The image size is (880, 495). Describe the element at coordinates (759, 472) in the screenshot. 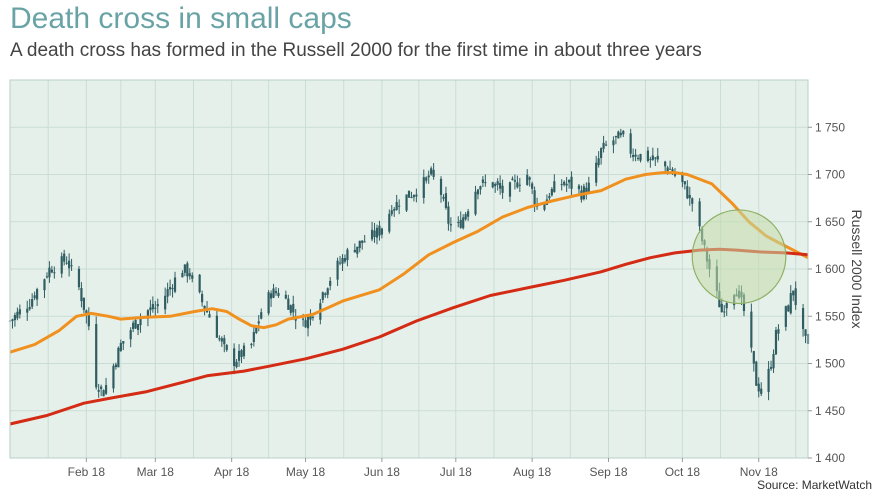

I see `x-tick-label: Nov 18` at that location.